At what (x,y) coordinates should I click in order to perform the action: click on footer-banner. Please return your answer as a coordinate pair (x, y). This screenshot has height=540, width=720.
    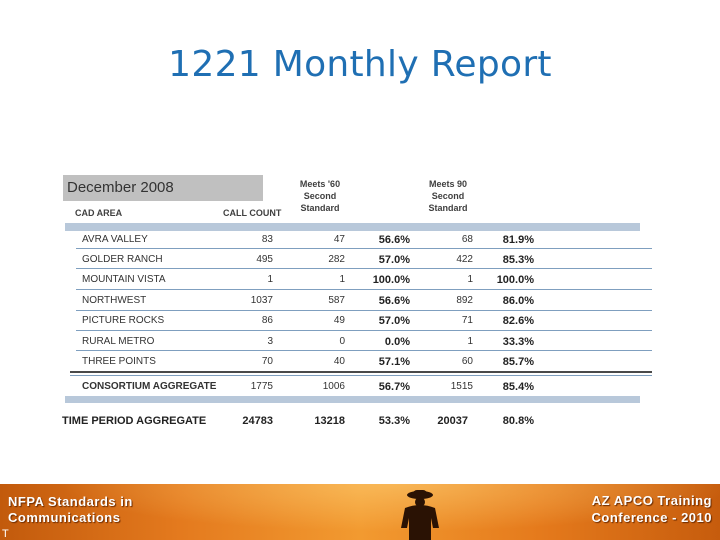
    Looking at the image, I should click on (360, 512).